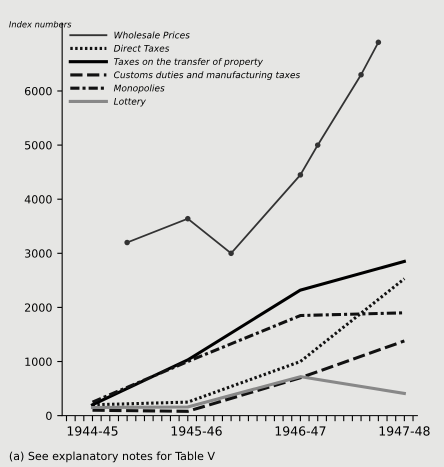  I want to click on y-tick-label: 1000, so click(38, 361).